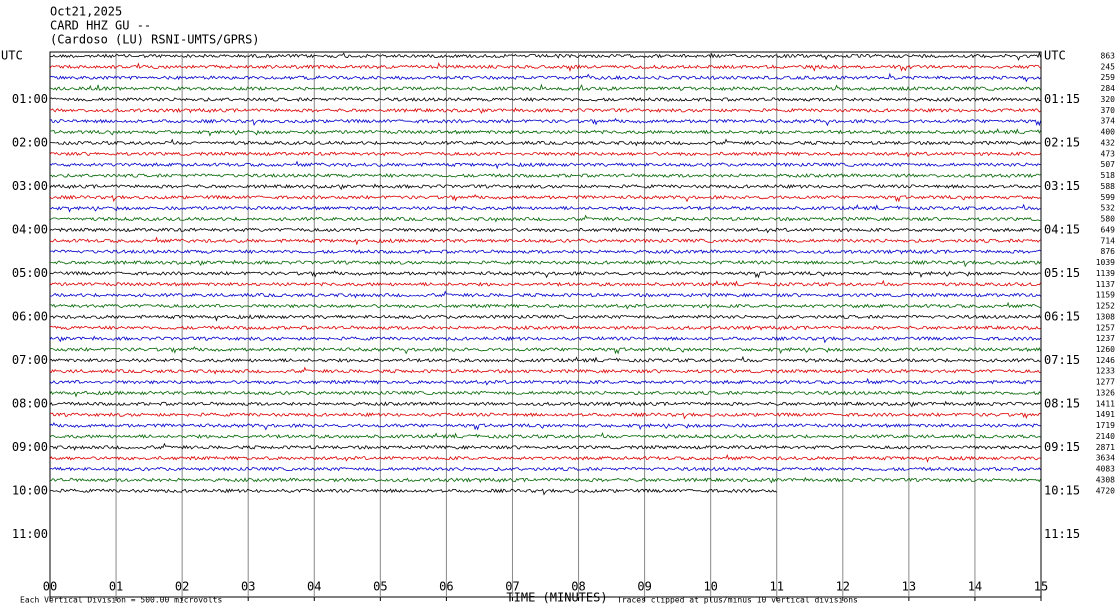 The height and width of the screenshot is (614, 1120). What do you see at coordinates (556, 598) in the screenshot?
I see `x-axis-label: TIME (MINUTES)` at bounding box center [556, 598].